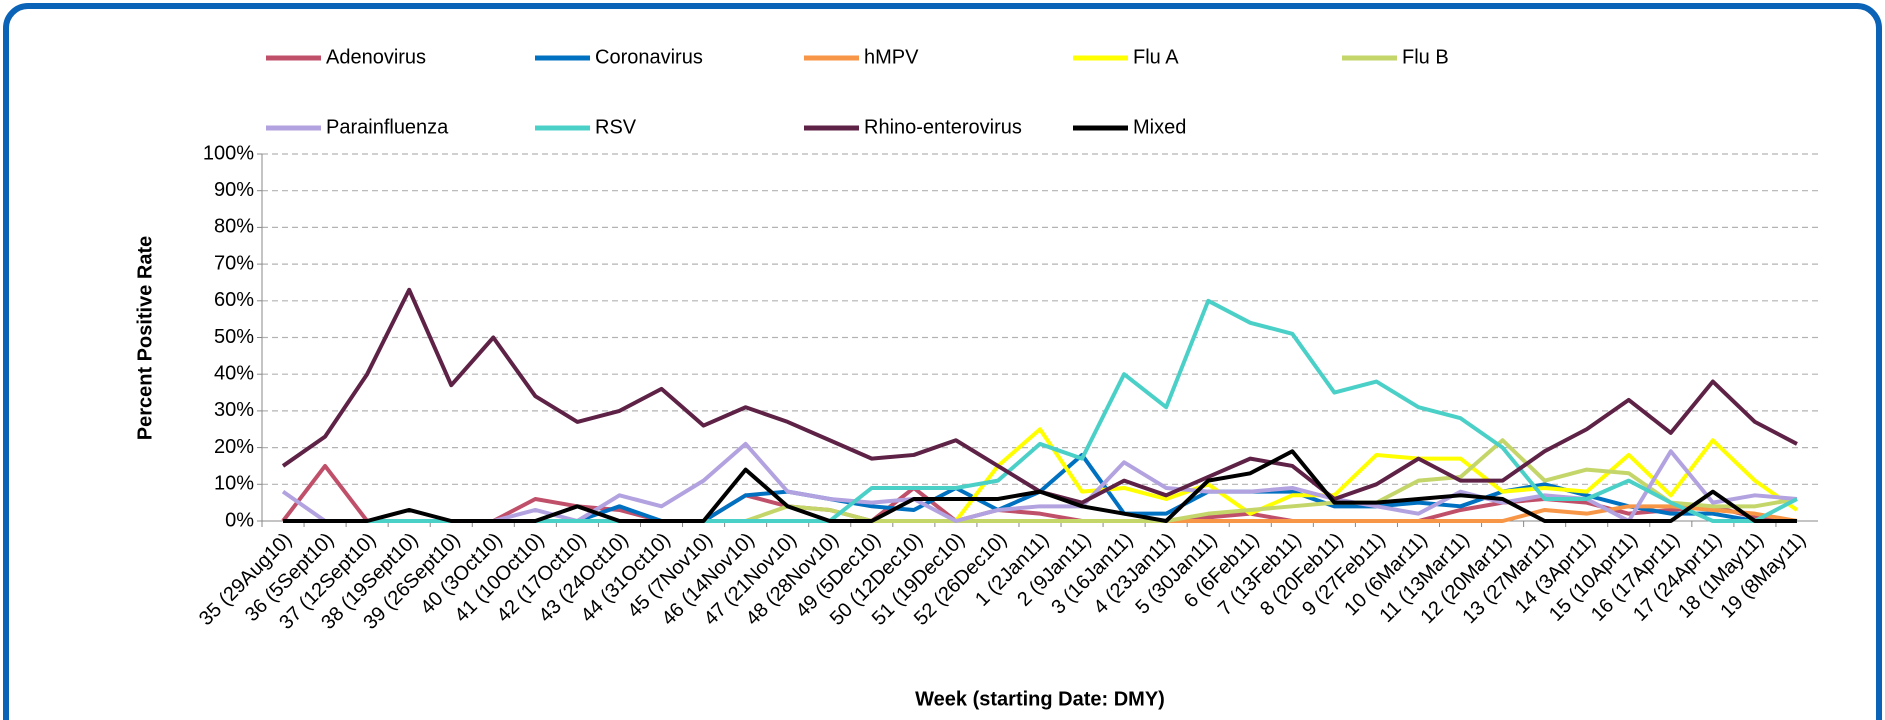 The image size is (1885, 720). What do you see at coordinates (234, 410) in the screenshot?
I see `y-tick-label: 30%` at bounding box center [234, 410].